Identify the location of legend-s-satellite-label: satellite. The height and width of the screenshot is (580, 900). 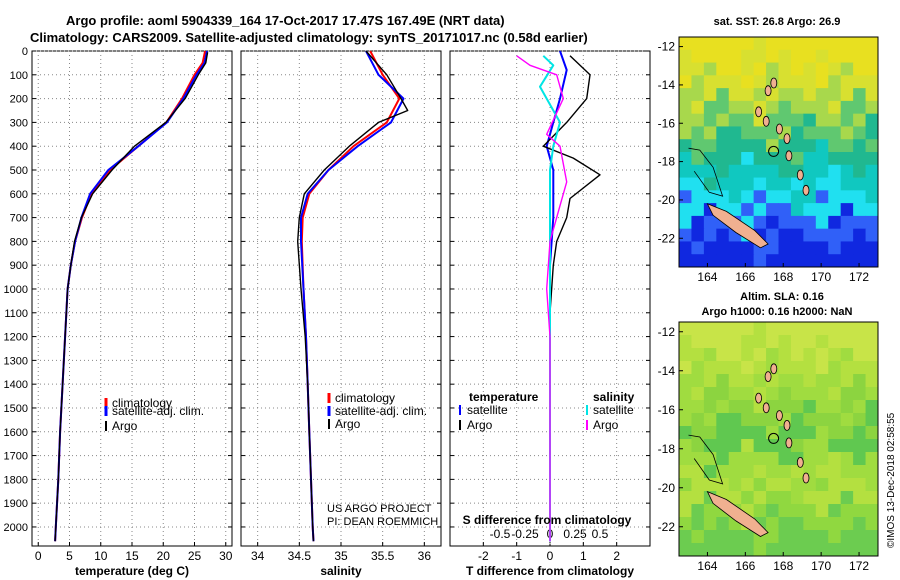
(613, 410).